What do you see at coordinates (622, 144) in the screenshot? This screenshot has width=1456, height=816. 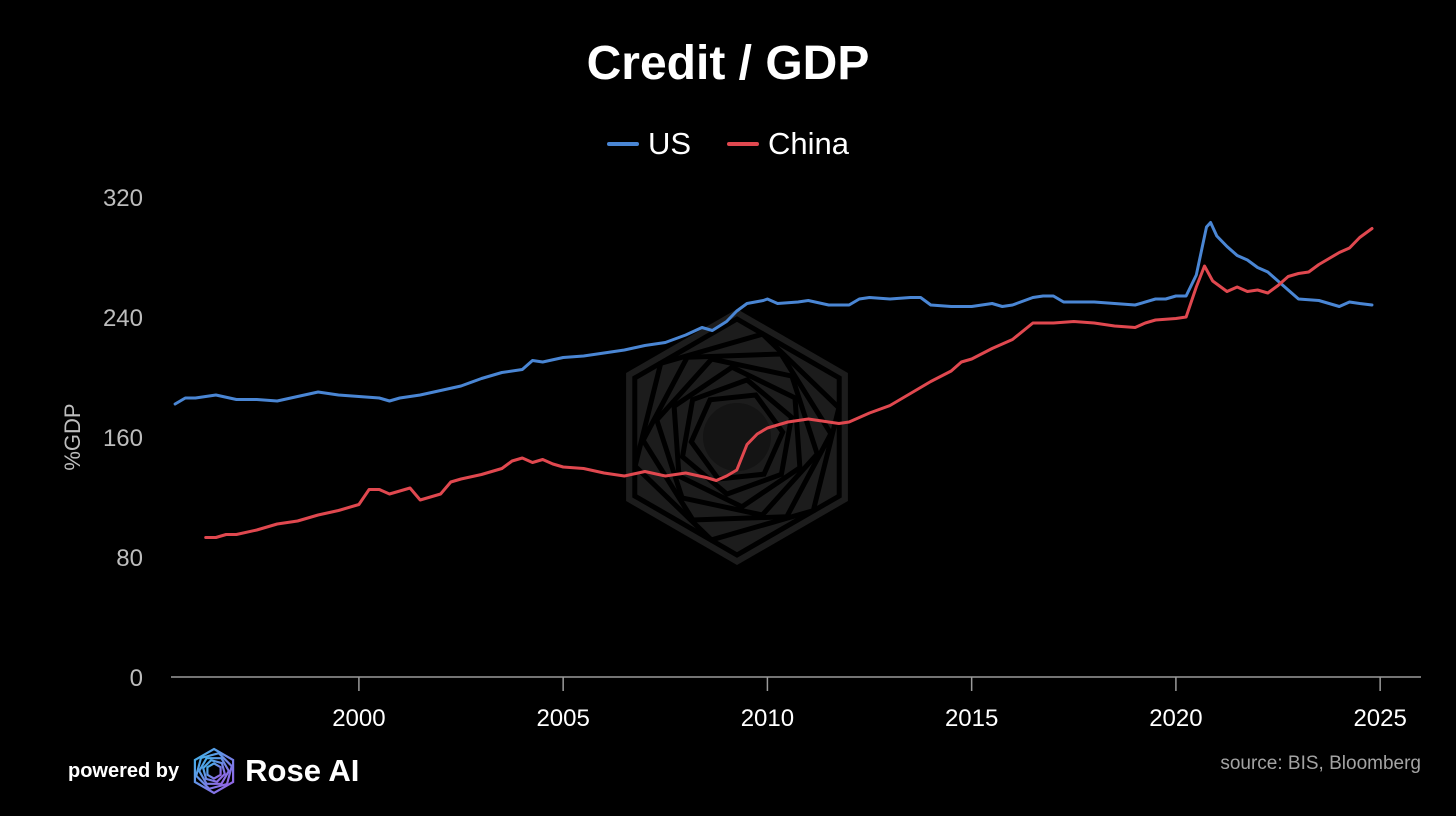 I see `legend-swatch-us` at bounding box center [622, 144].